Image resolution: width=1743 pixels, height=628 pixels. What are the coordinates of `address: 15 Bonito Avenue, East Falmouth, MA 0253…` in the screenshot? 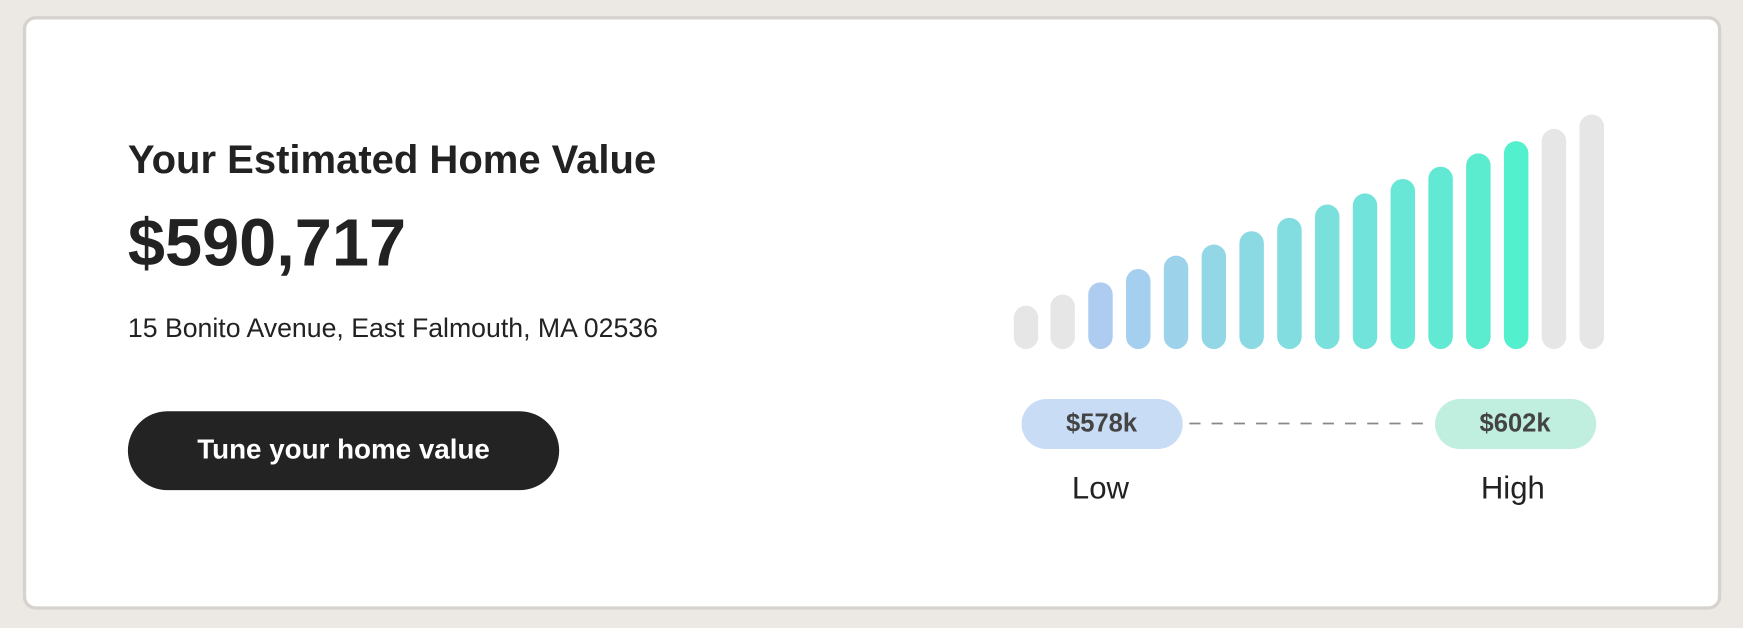 It's located at (393, 328).